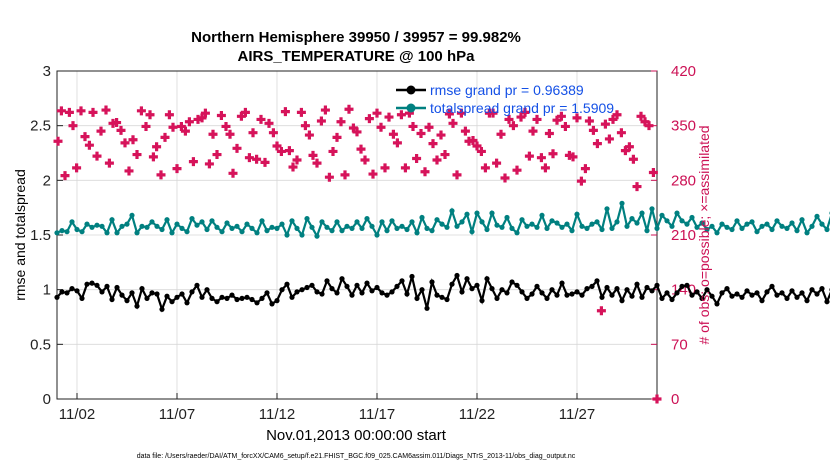 This screenshot has height=470, width=830. What do you see at coordinates (177, 414) in the screenshot?
I see `x-tick-label: 11/07` at bounding box center [177, 414].